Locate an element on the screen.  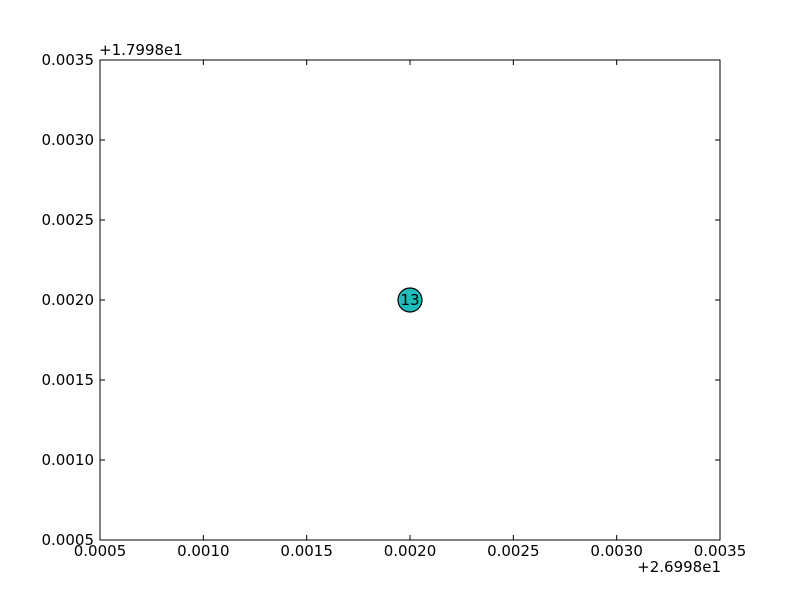
y-tick-label: 0.0005 is located at coordinates (68, 540).